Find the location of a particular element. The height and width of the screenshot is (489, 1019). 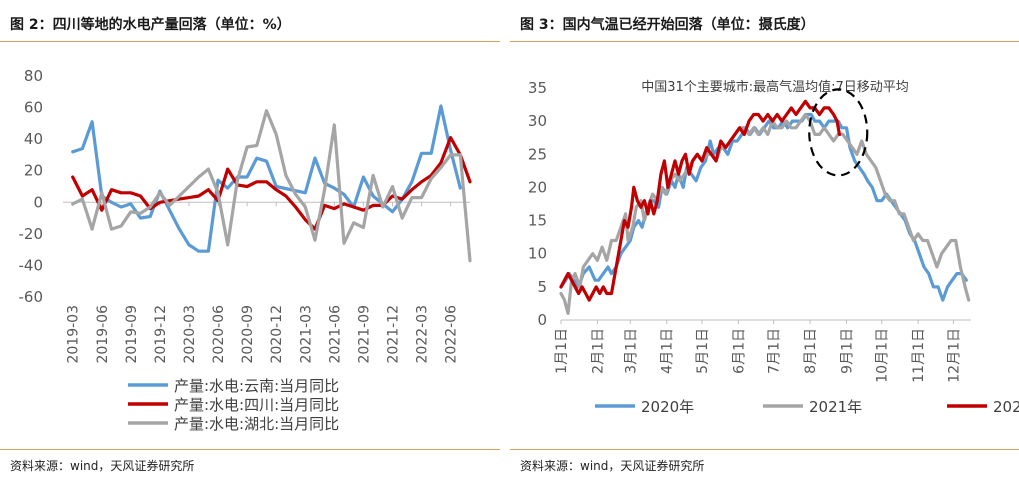

x-tick-label: 1月1日 is located at coordinates (562, 351).